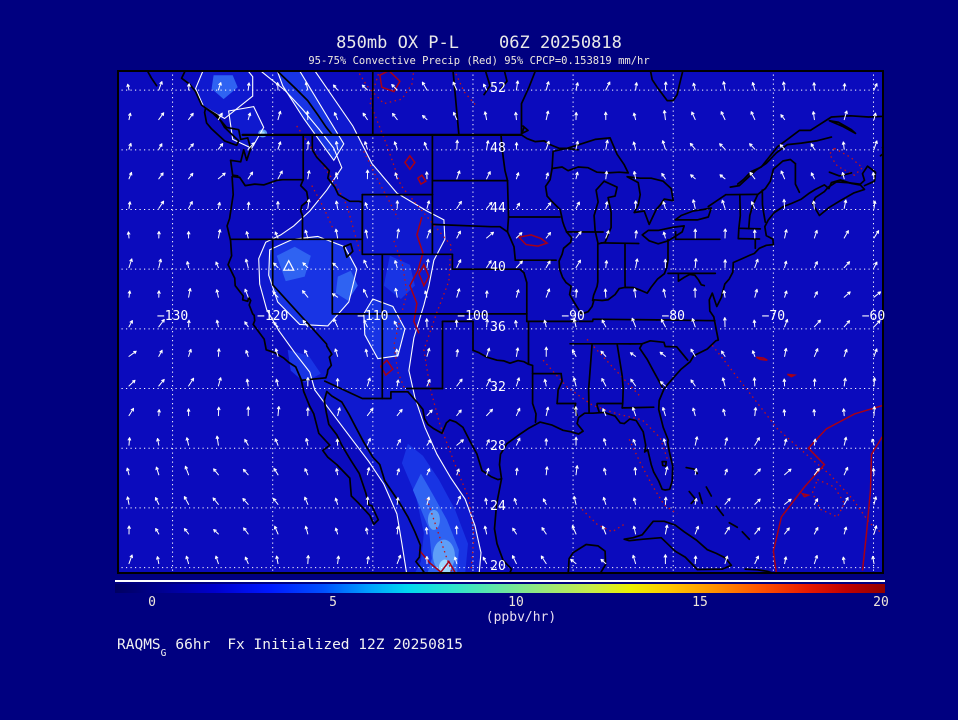  What do you see at coordinates (172, 316) in the screenshot?
I see `lon-label: −130` at bounding box center [172, 316].